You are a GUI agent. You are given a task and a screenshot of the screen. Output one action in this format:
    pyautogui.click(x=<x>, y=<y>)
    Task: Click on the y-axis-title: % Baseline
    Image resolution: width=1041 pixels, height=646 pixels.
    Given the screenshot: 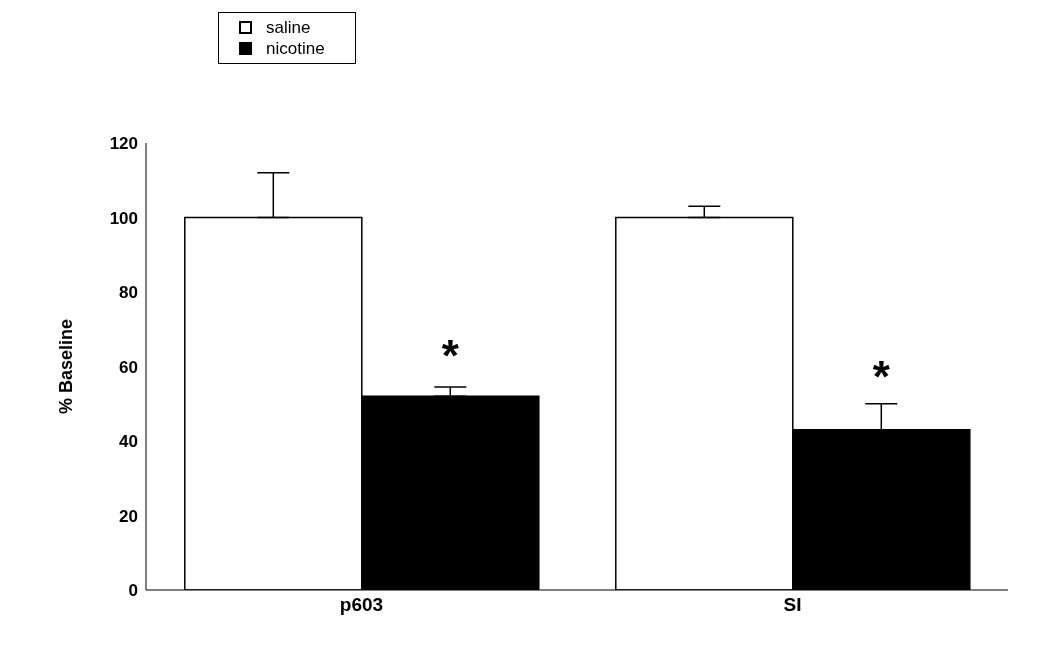 What is the action you would take?
    pyautogui.click(x=66, y=366)
    